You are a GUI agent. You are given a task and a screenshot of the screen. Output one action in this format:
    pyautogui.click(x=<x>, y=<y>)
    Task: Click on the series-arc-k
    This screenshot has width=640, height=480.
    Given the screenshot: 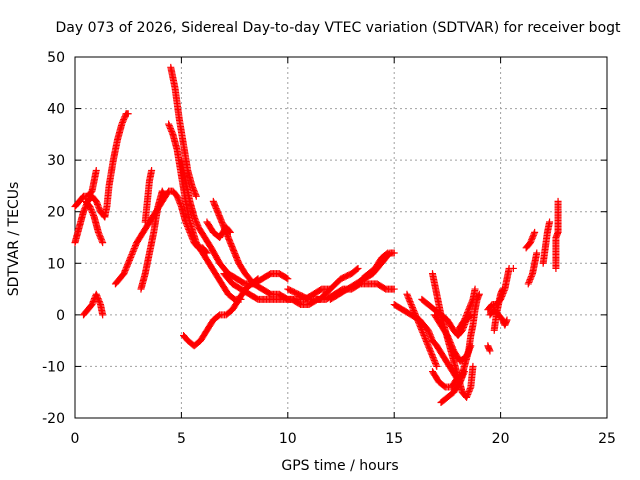 What is the action you would take?
    pyautogui.click(x=234, y=222)
    